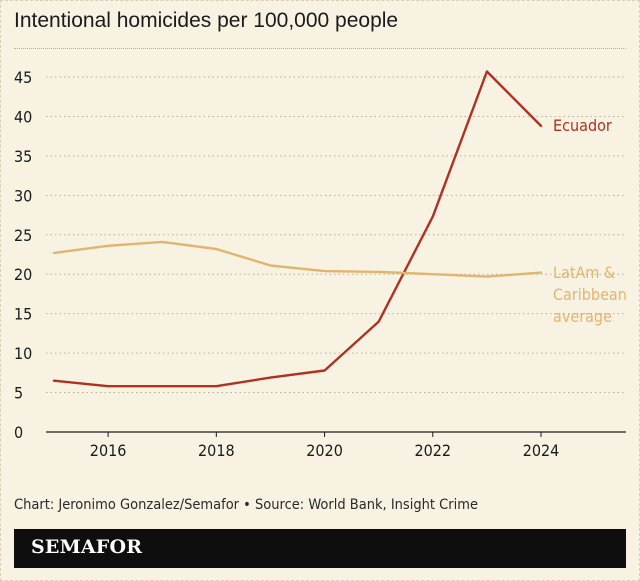  I want to click on series-label-ecuador: Ecuador, so click(582, 125).